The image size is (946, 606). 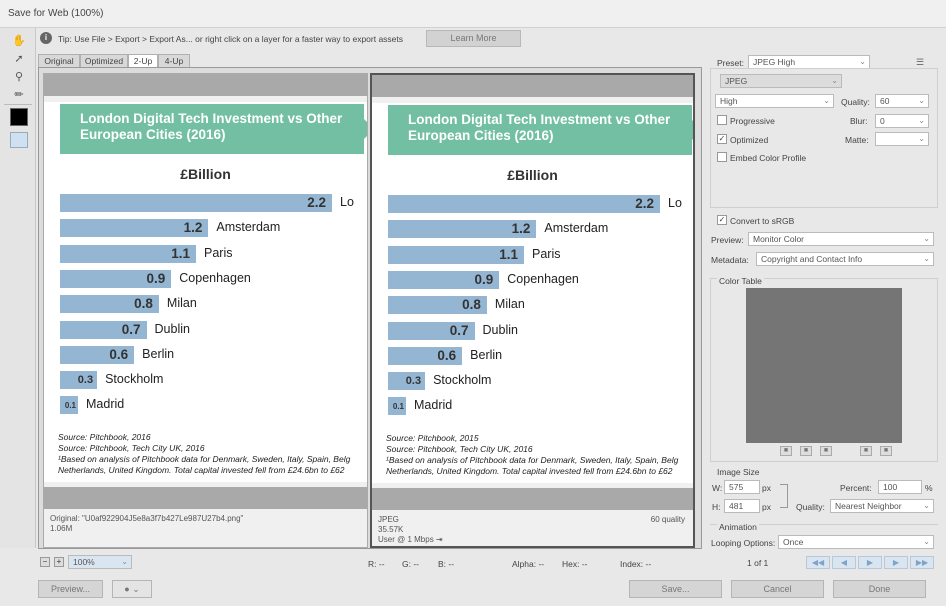 I want to click on new-color-icon: ■, so click(x=866, y=451).